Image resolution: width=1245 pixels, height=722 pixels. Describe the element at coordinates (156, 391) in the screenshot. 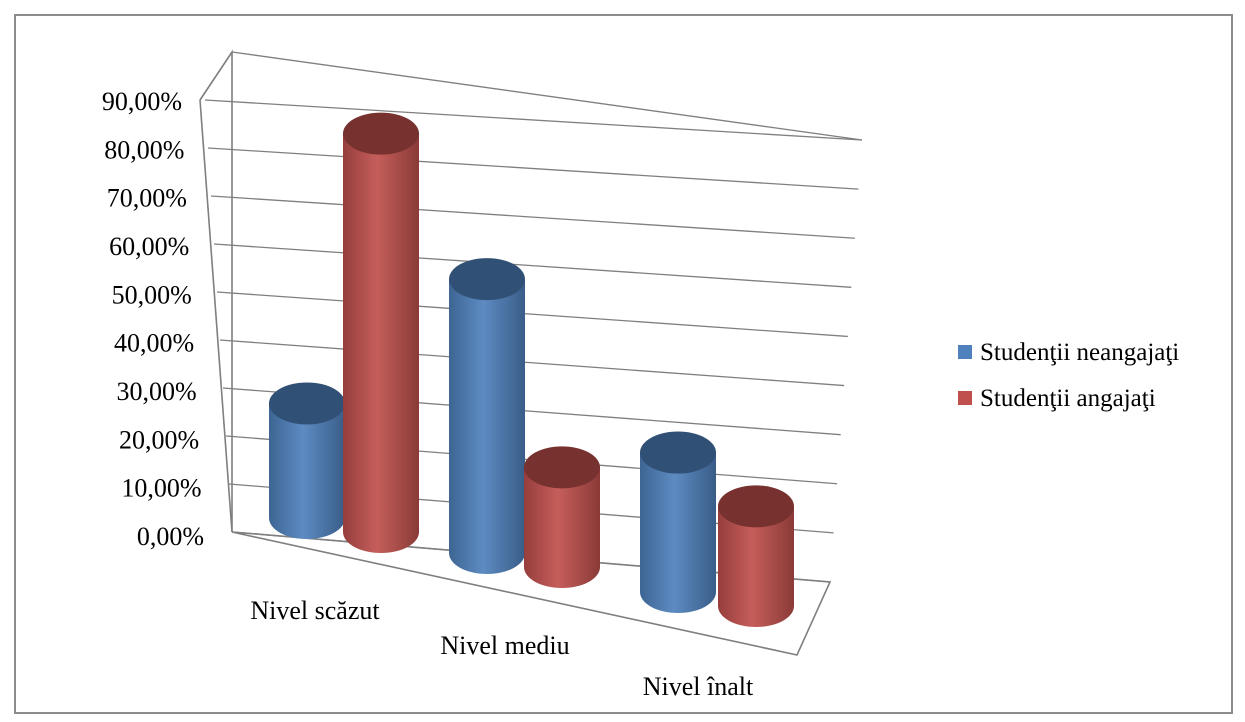

I see `y-tick-label: 30,00%` at that location.